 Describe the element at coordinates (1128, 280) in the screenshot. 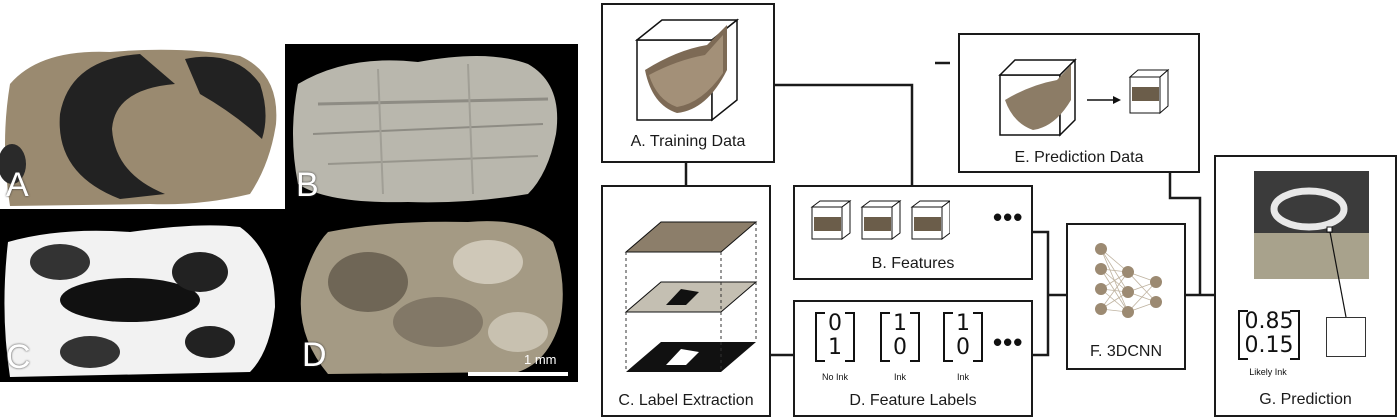

I see `neural-network-icon` at that location.